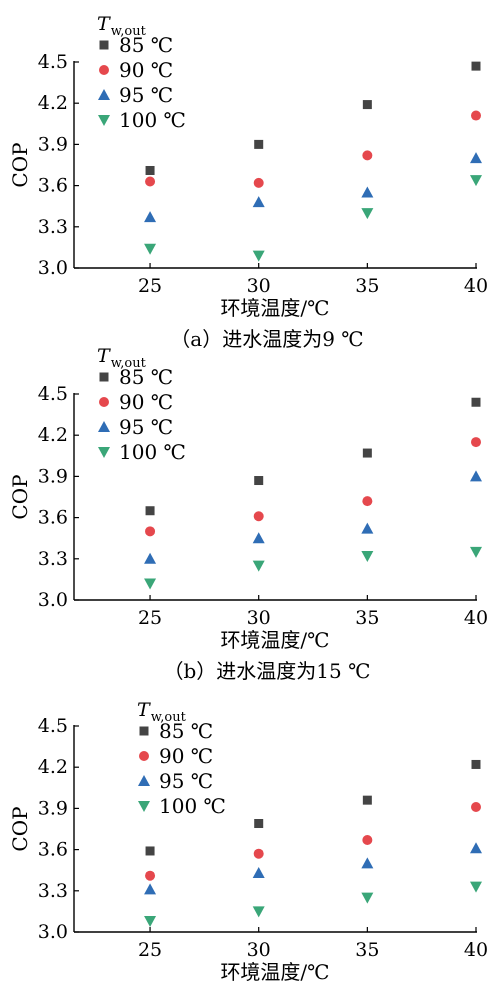  I want to click on panel-caption: （b）进水温度为15 ℃, so click(267, 671).